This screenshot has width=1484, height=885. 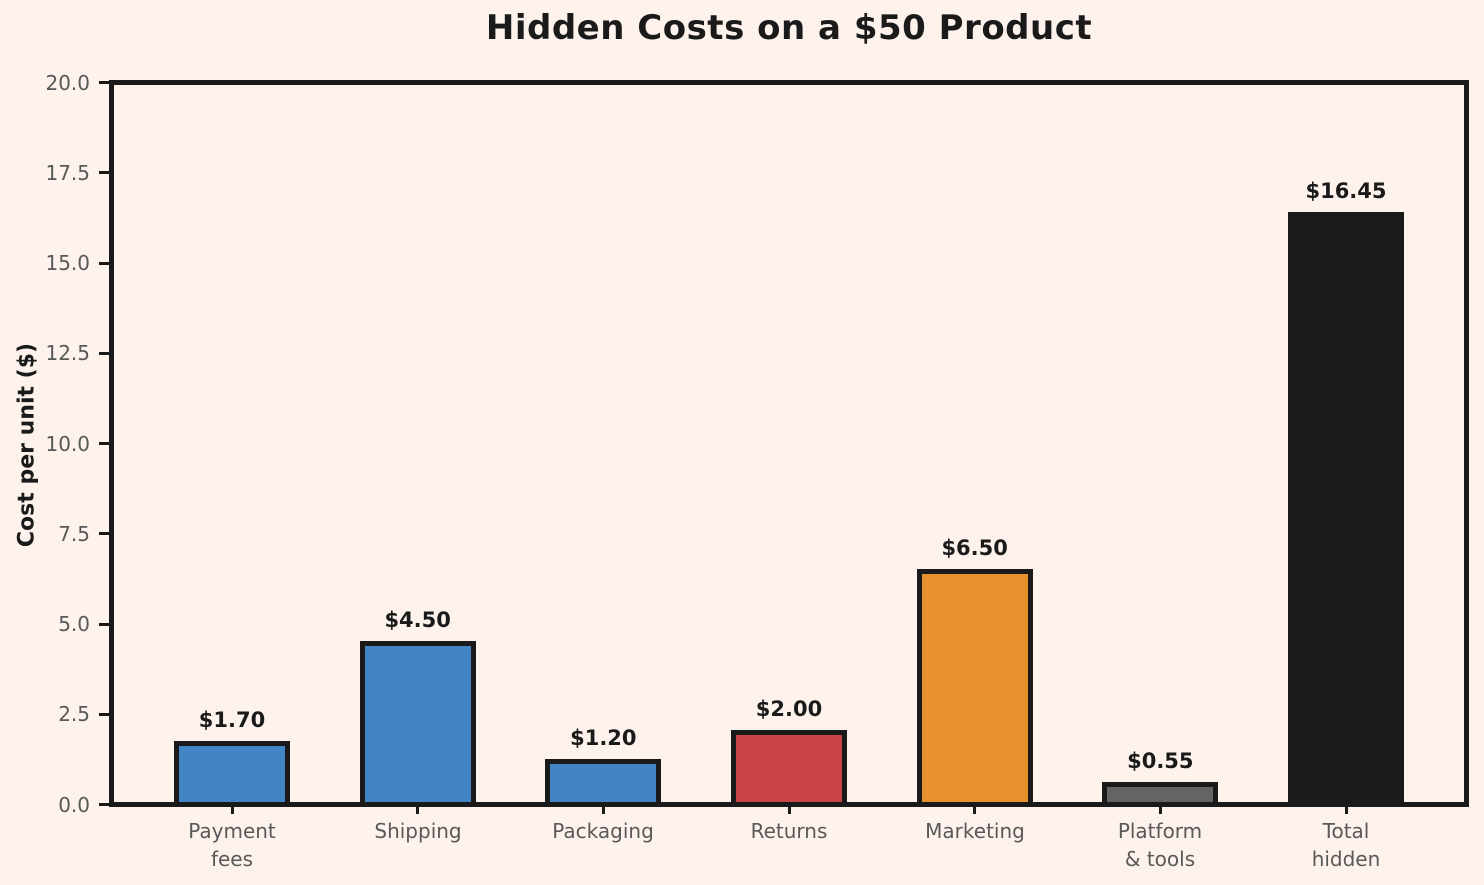 I want to click on y-tick-label-2: 5.0, so click(x=74, y=624).